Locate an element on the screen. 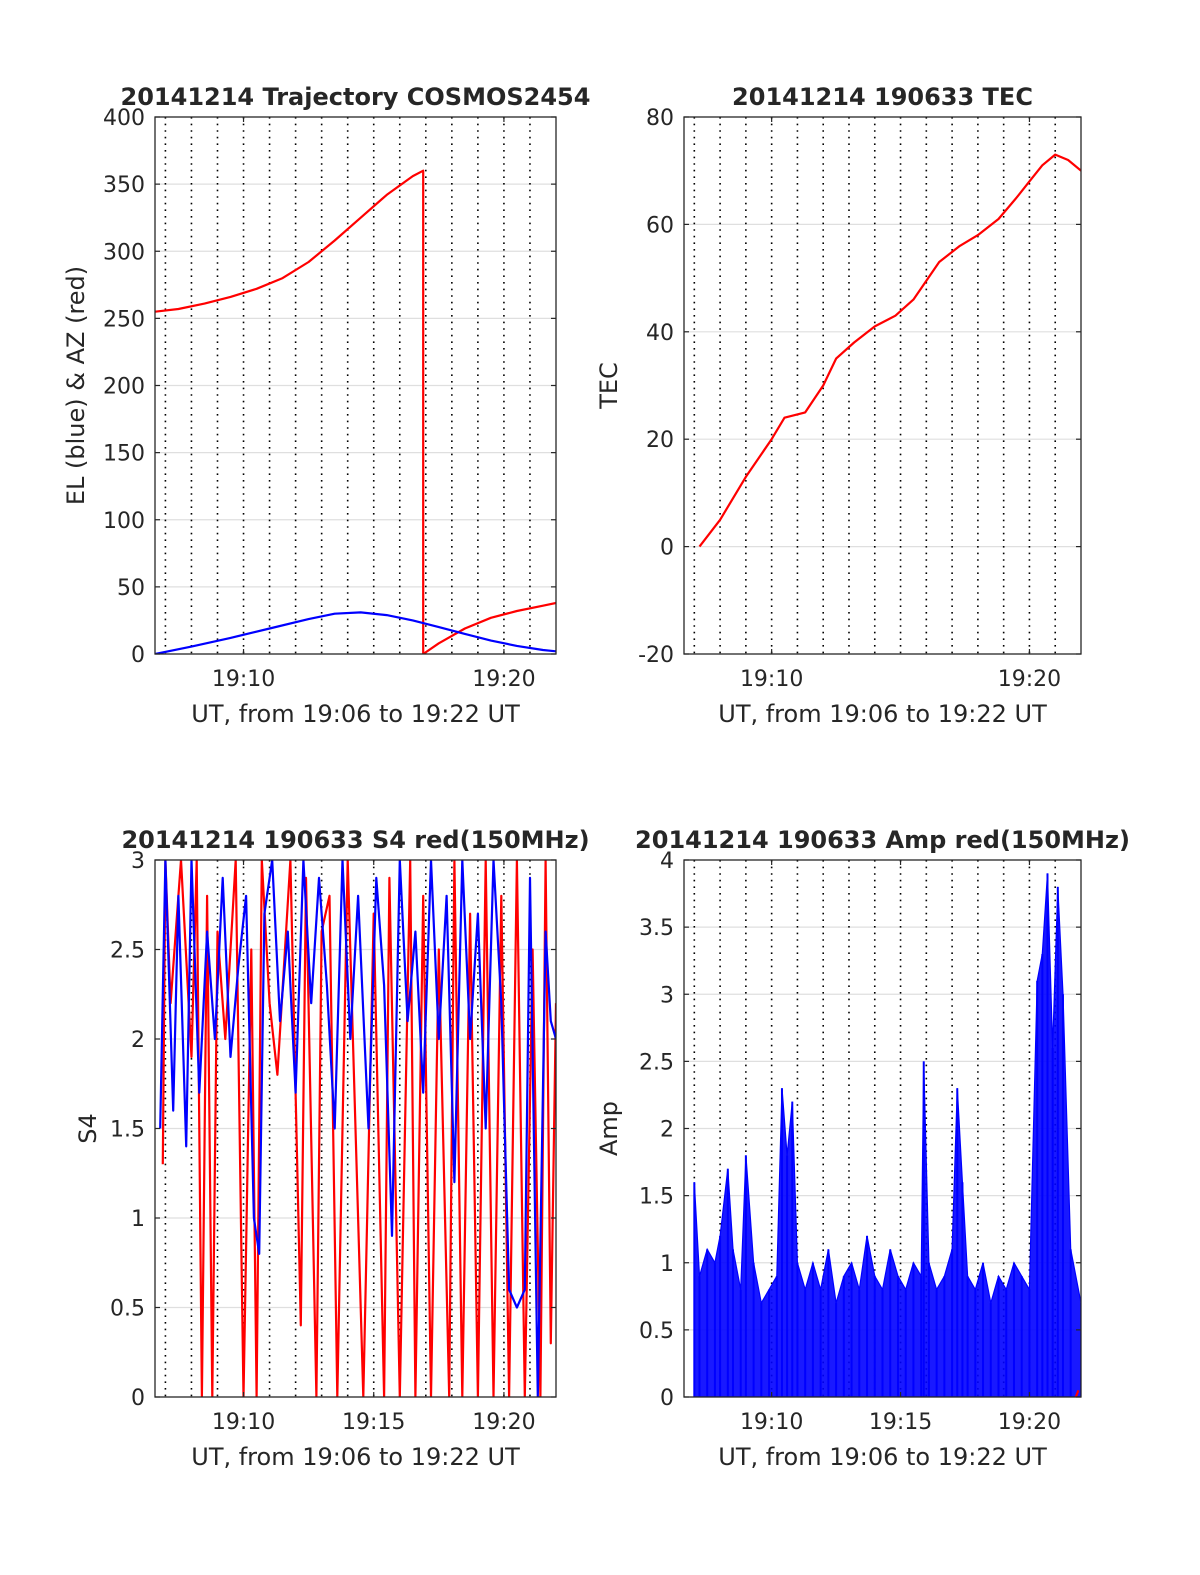  y-tick-label: 400 is located at coordinates (124, 118).